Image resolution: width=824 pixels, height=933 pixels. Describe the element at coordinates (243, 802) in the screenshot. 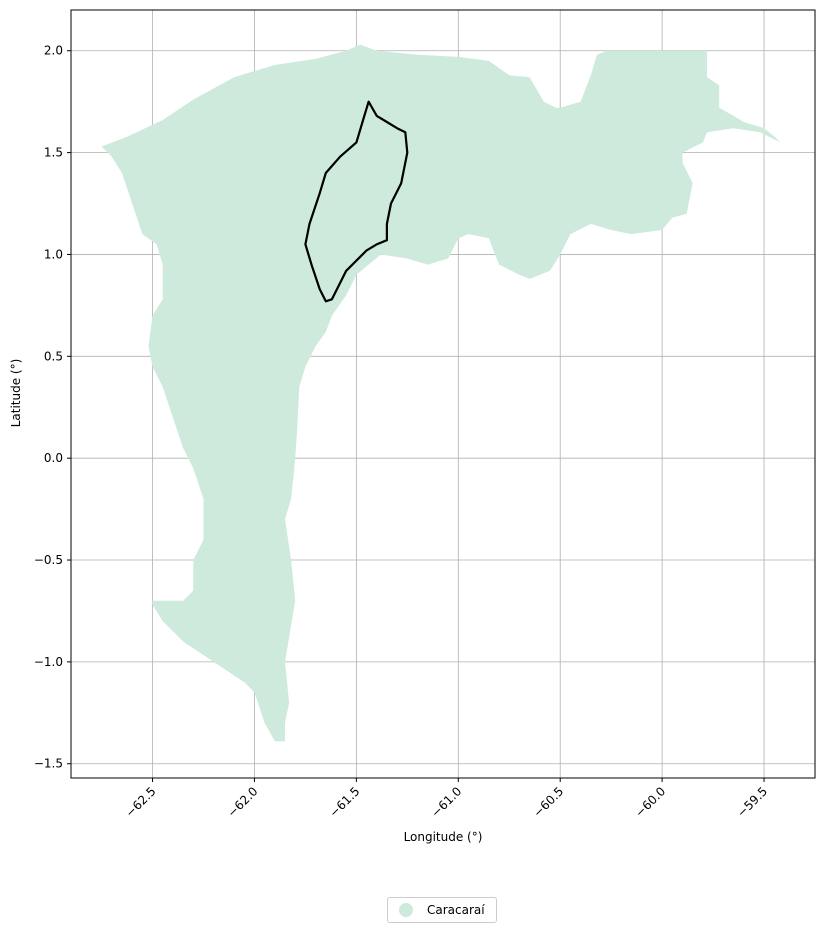

I see `x-tick-label: −62.0` at that location.